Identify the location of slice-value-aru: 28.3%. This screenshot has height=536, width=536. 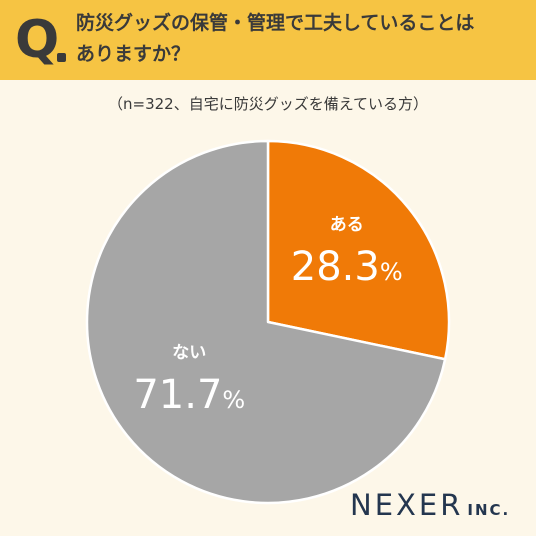
(347, 267).